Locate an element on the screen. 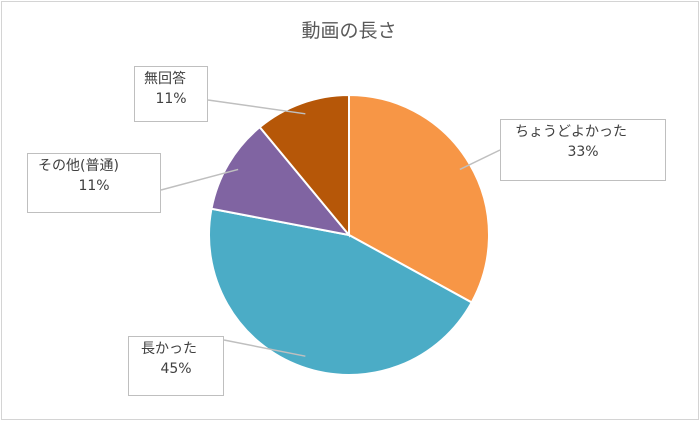 The image size is (700, 421). data-label-category: 長かった is located at coordinates (169, 349).